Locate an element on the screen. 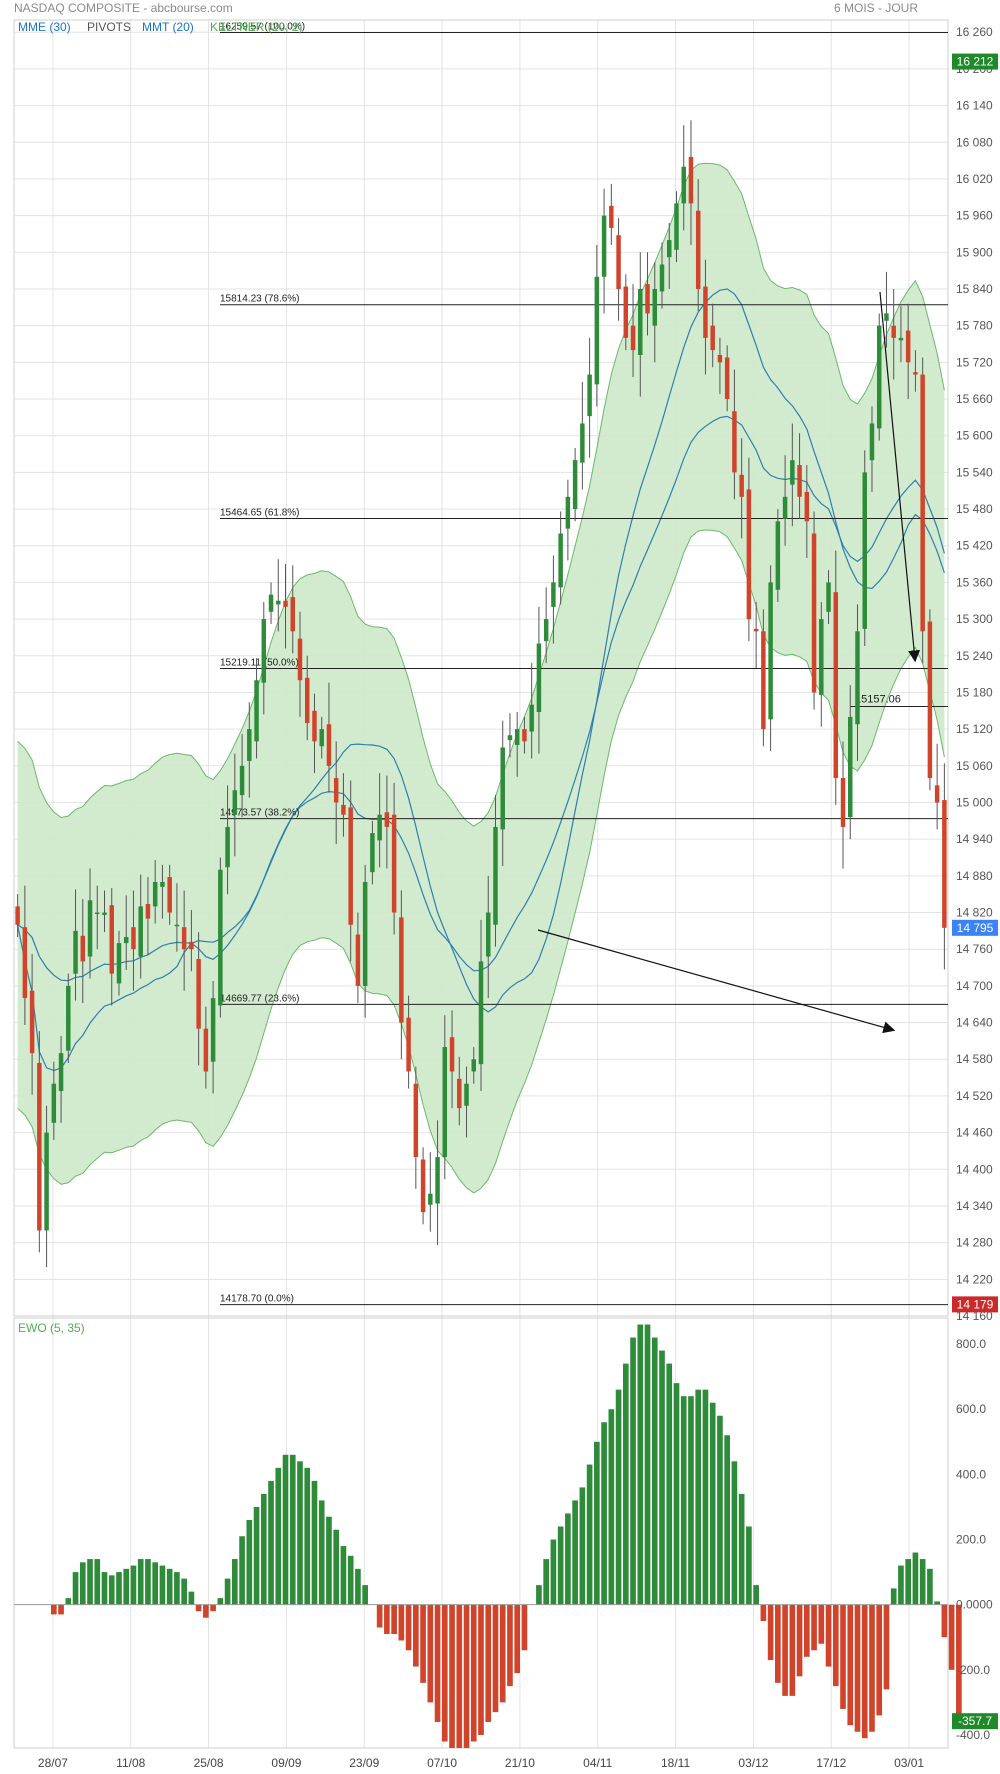  price-tick-label: 15 600 is located at coordinates (974, 436).